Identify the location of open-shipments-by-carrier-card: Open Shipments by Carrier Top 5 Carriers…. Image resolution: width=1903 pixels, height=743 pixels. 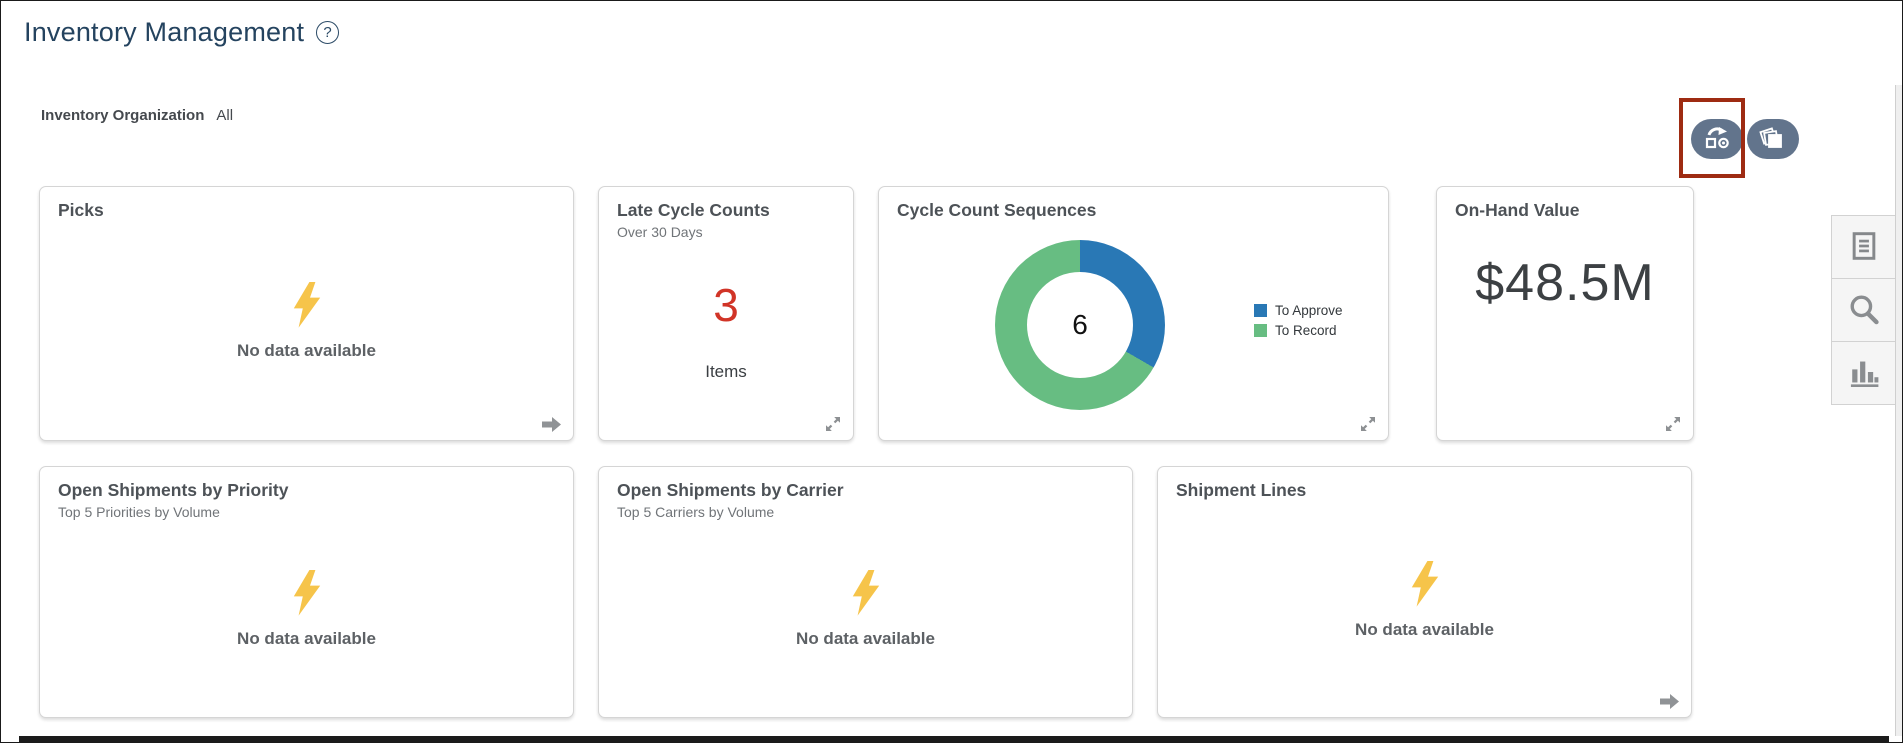
(865, 592).